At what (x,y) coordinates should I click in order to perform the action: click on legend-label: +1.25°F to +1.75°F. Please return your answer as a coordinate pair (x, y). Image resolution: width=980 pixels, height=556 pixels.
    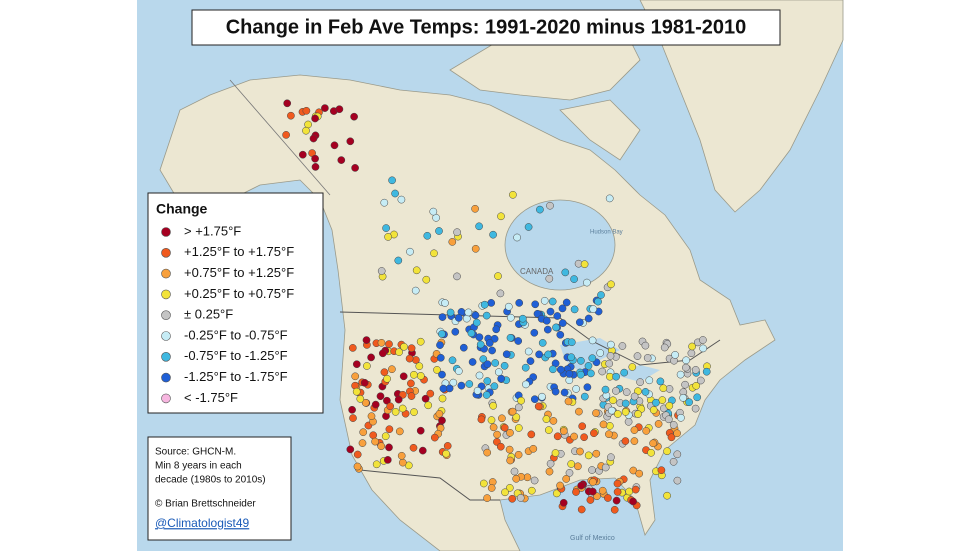
    Looking at the image, I should click on (239, 251).